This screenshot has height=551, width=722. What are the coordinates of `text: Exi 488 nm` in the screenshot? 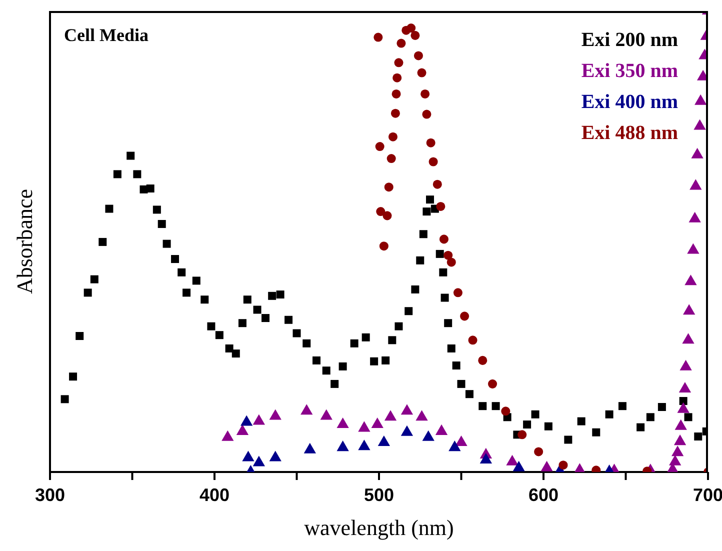 It's located at (629, 133).